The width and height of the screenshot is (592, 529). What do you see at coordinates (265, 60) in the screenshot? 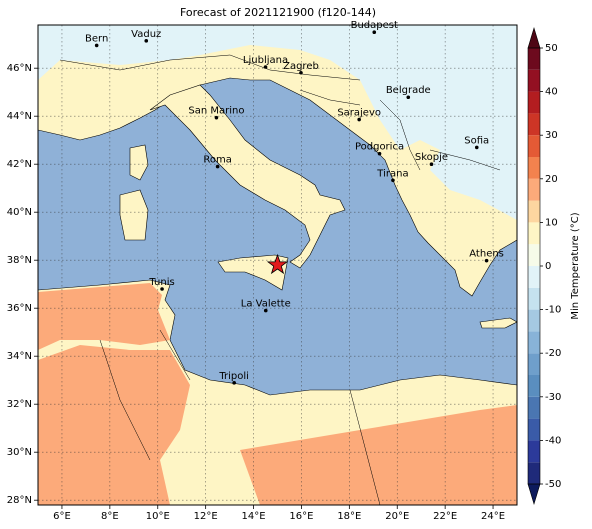
I see `city-label: Ljubljana` at bounding box center [265, 60].